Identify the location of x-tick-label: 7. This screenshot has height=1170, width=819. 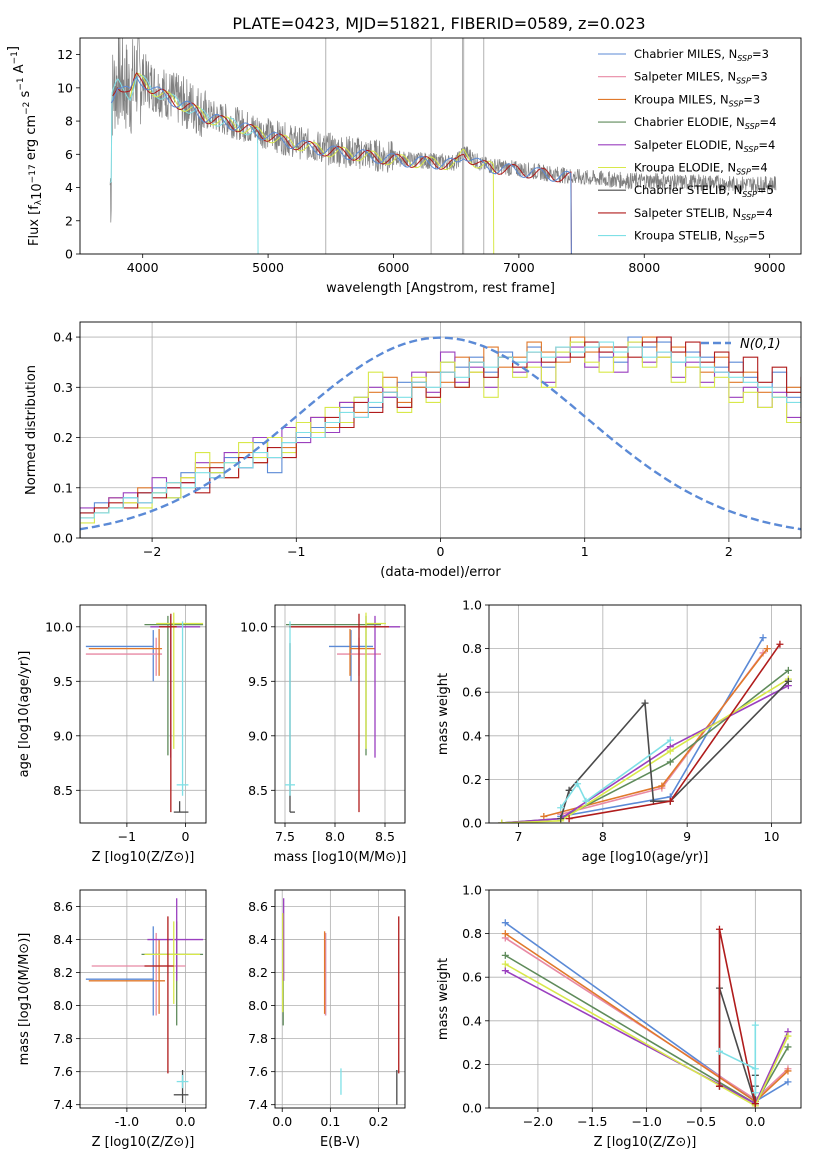
(519, 836).